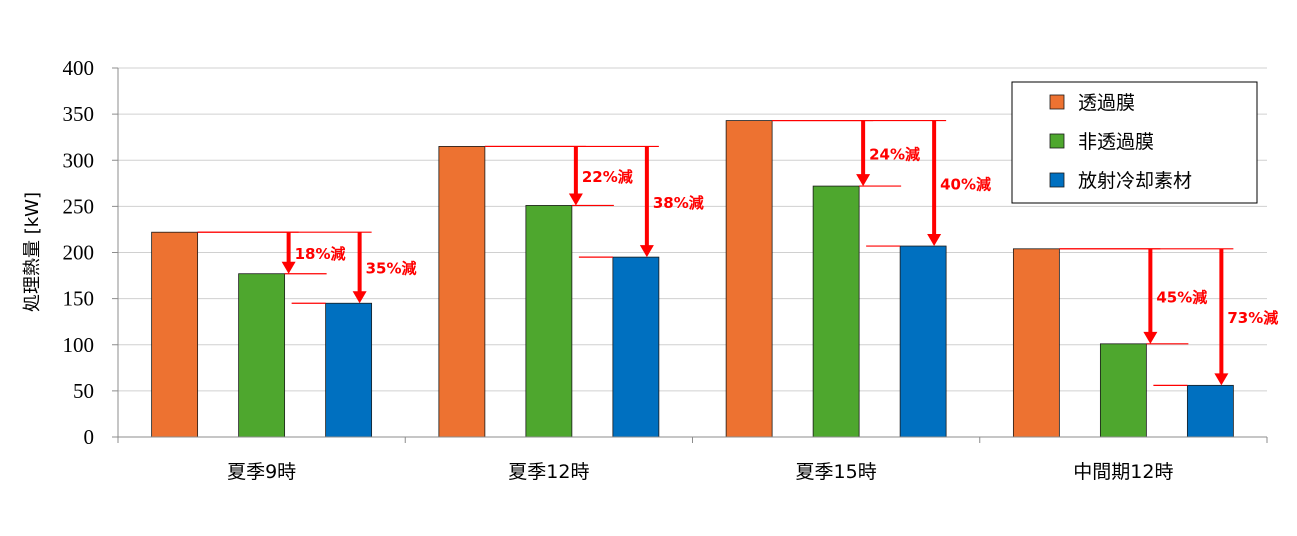 This screenshot has width=1297, height=536. What do you see at coordinates (79, 114) in the screenshot?
I see `y-tick-label: 350` at bounding box center [79, 114].